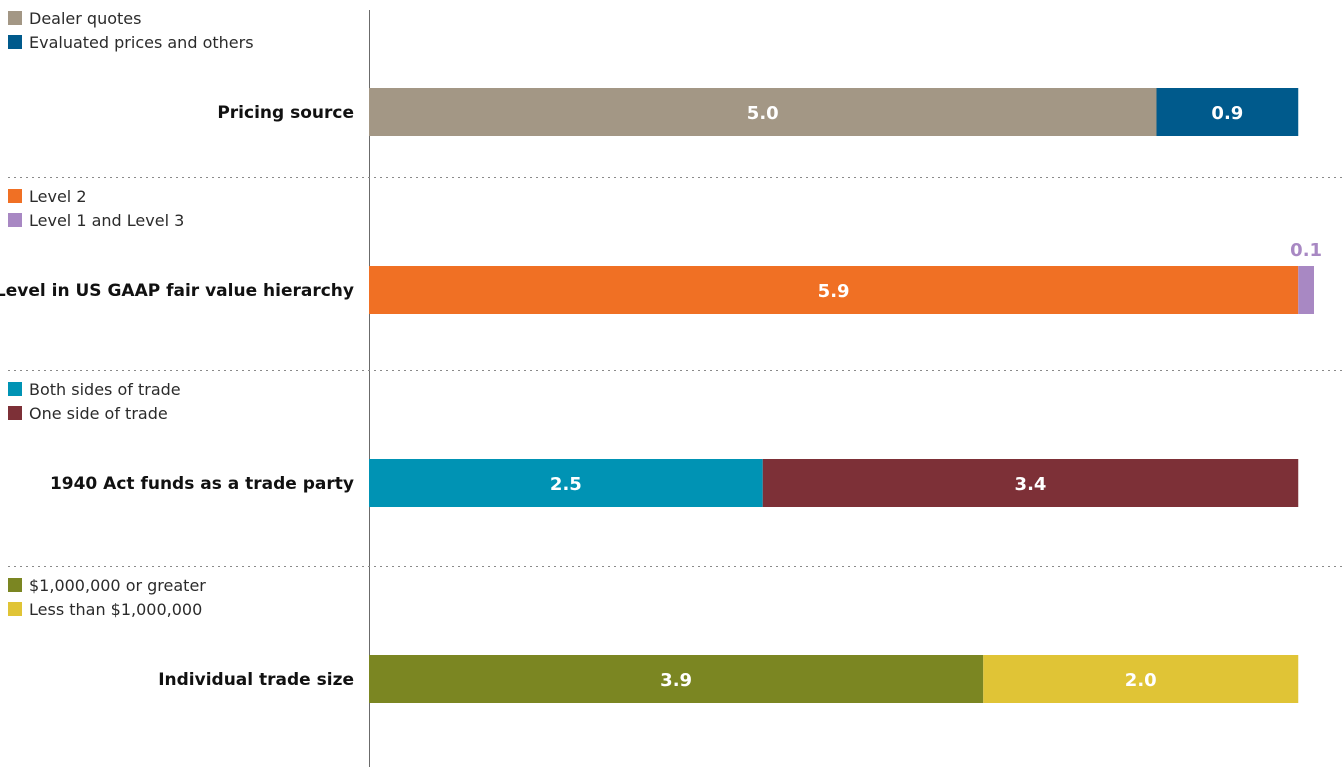 Image resolution: width=1343 pixels, height=767 pixels. I want to click on legend-label: Evaluated prices and others, so click(141, 42).